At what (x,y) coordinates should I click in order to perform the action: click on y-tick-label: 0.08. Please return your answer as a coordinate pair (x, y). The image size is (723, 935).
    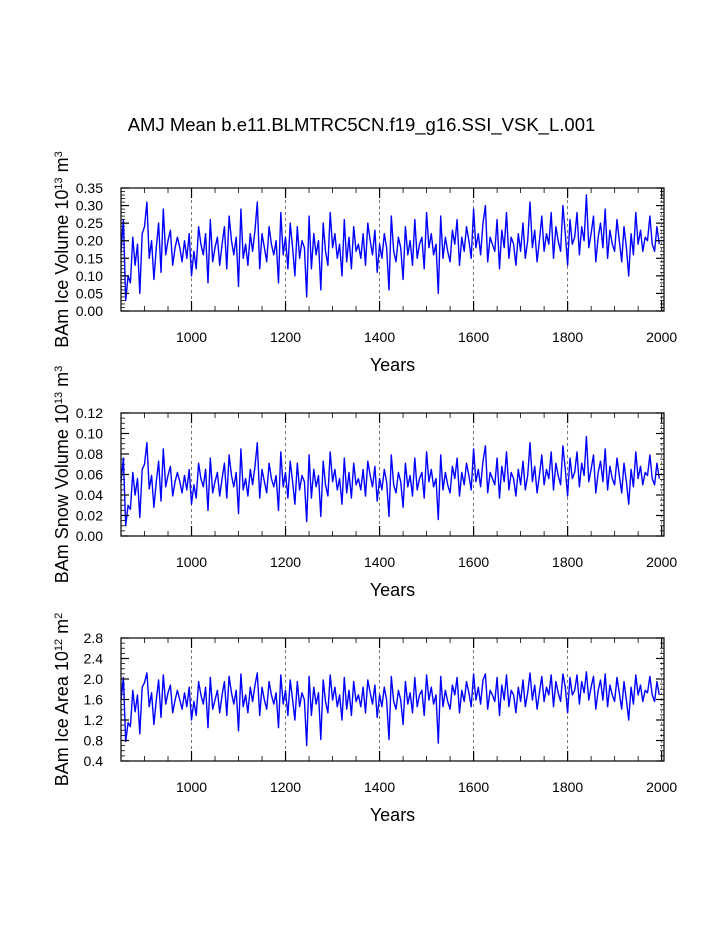
    Looking at the image, I should click on (89, 454).